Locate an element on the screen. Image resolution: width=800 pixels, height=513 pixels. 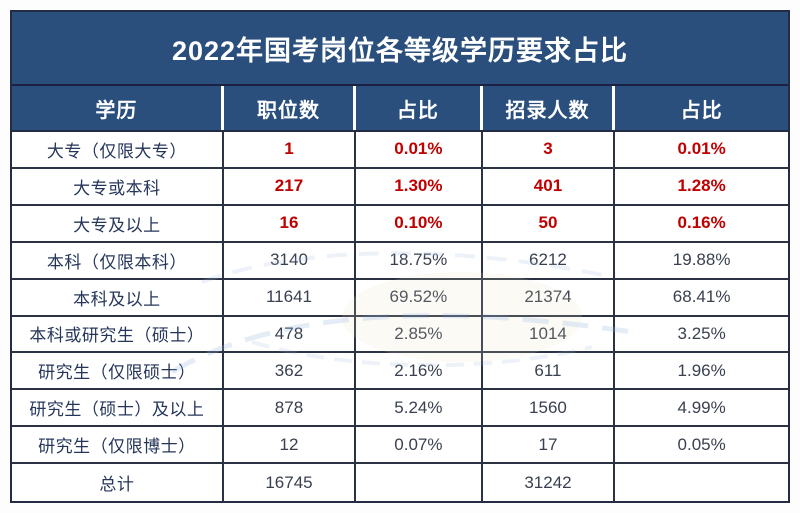
cell-education-level: 本科或研究生（硕士） is located at coordinates (118, 334).